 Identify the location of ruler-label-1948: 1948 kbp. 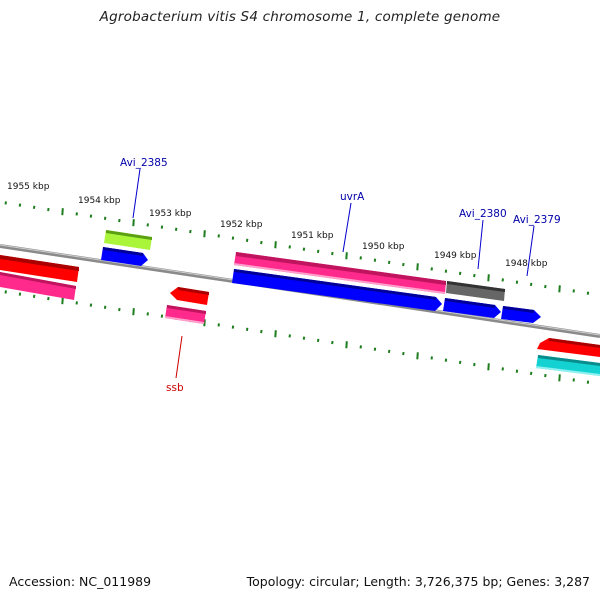
(526, 264).